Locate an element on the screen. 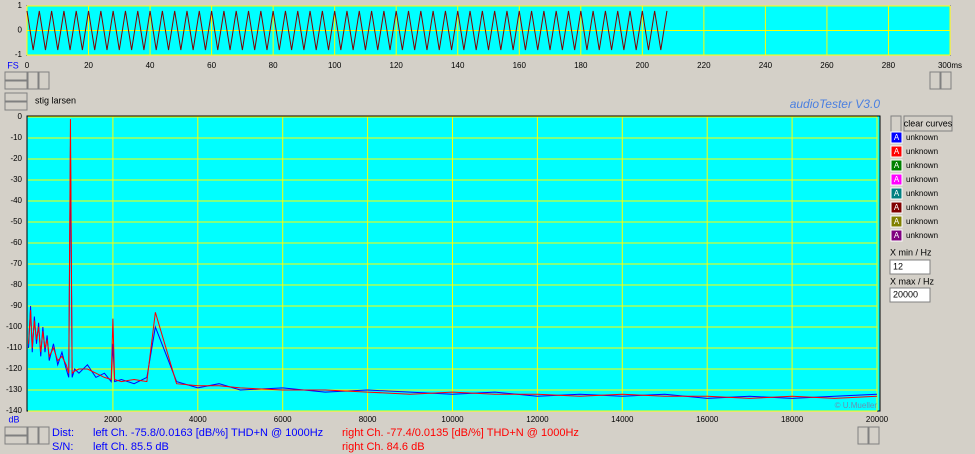  x-tick-label: 100 is located at coordinates (335, 65).